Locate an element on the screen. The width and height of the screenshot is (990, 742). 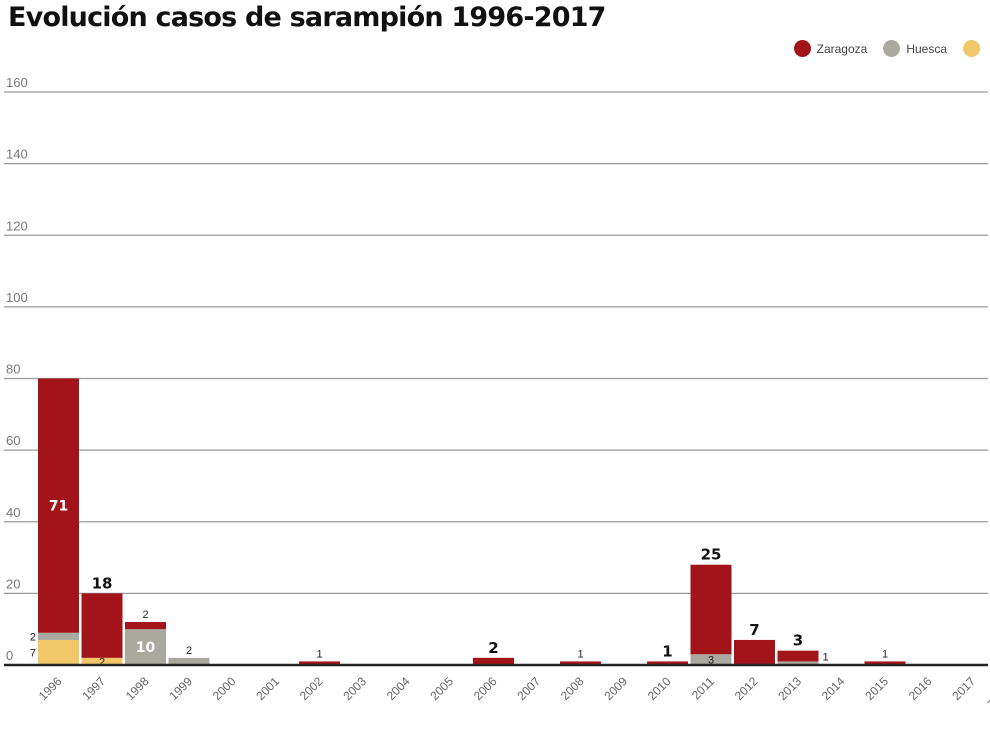
x-tick-label-2005: 2005 is located at coordinates (441, 688).